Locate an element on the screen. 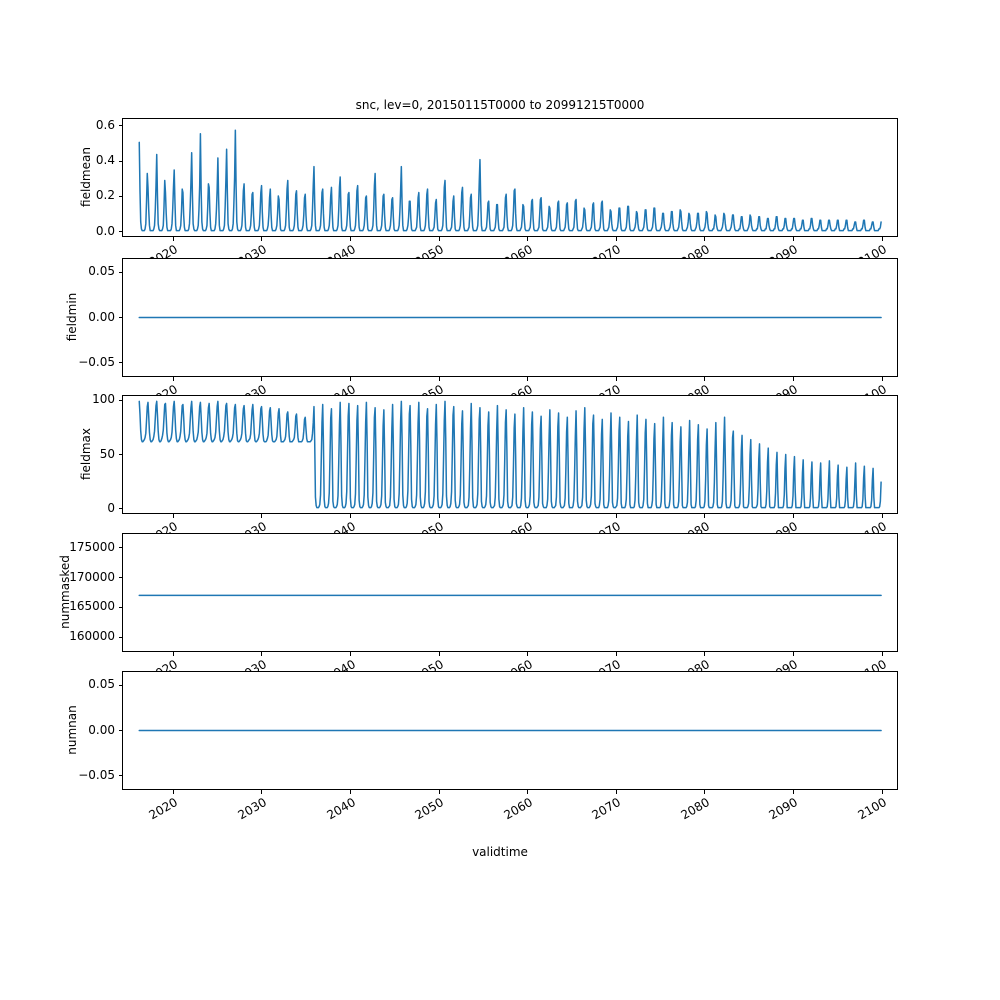 The image size is (1000, 1000). x-axis-label: validtime is located at coordinates (500, 852).